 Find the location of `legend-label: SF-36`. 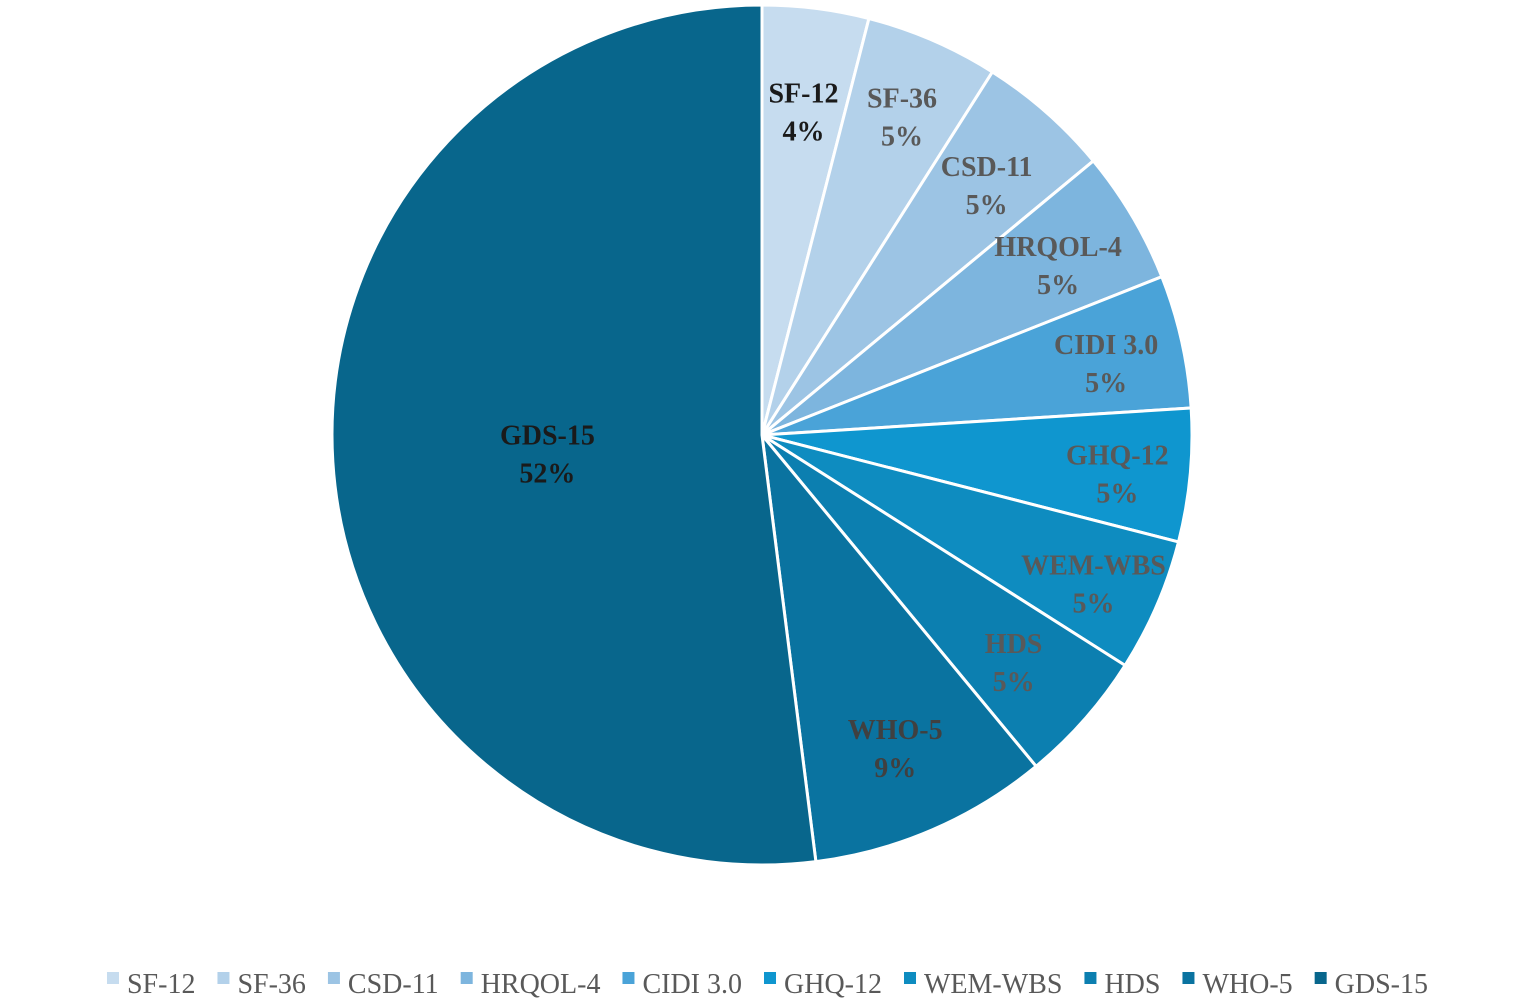

legend-label: SF-36 is located at coordinates (271, 984).